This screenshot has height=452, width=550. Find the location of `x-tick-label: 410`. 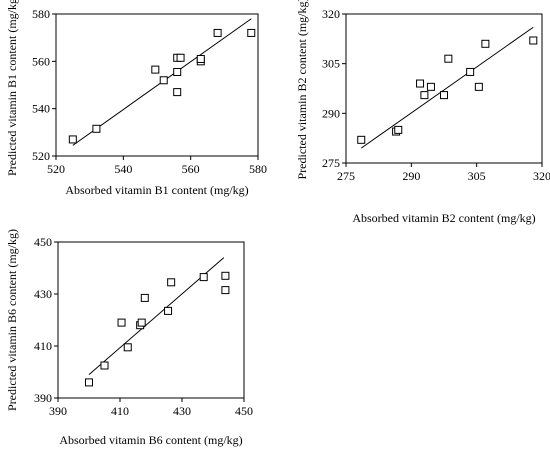

x-tick-label: 410 is located at coordinates (120, 411).